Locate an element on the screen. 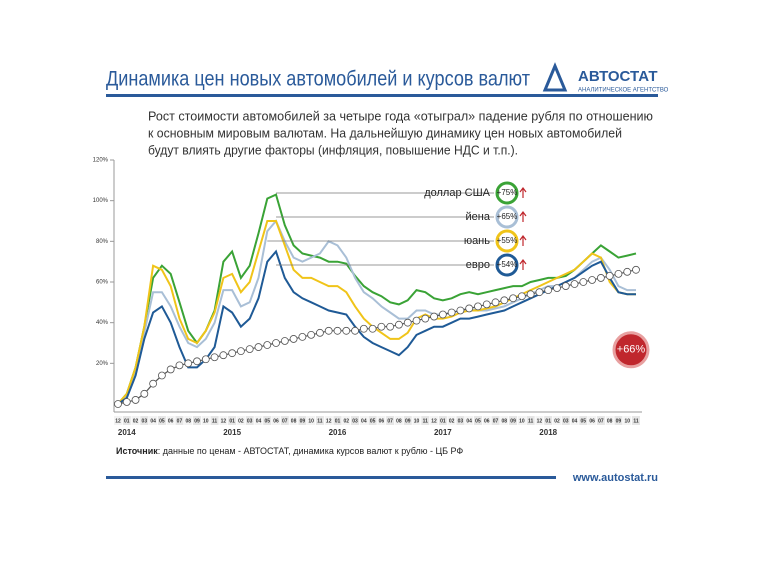 Image resolution: width=760 pixels, height=578 pixels. x-tick-label: 12 is located at coordinates (434, 421).